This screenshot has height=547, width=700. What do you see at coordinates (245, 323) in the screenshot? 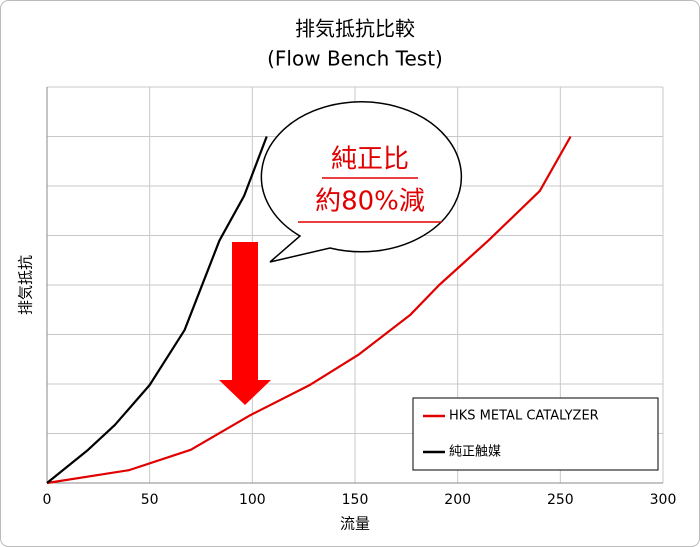
I see `arrow` at bounding box center [245, 323].